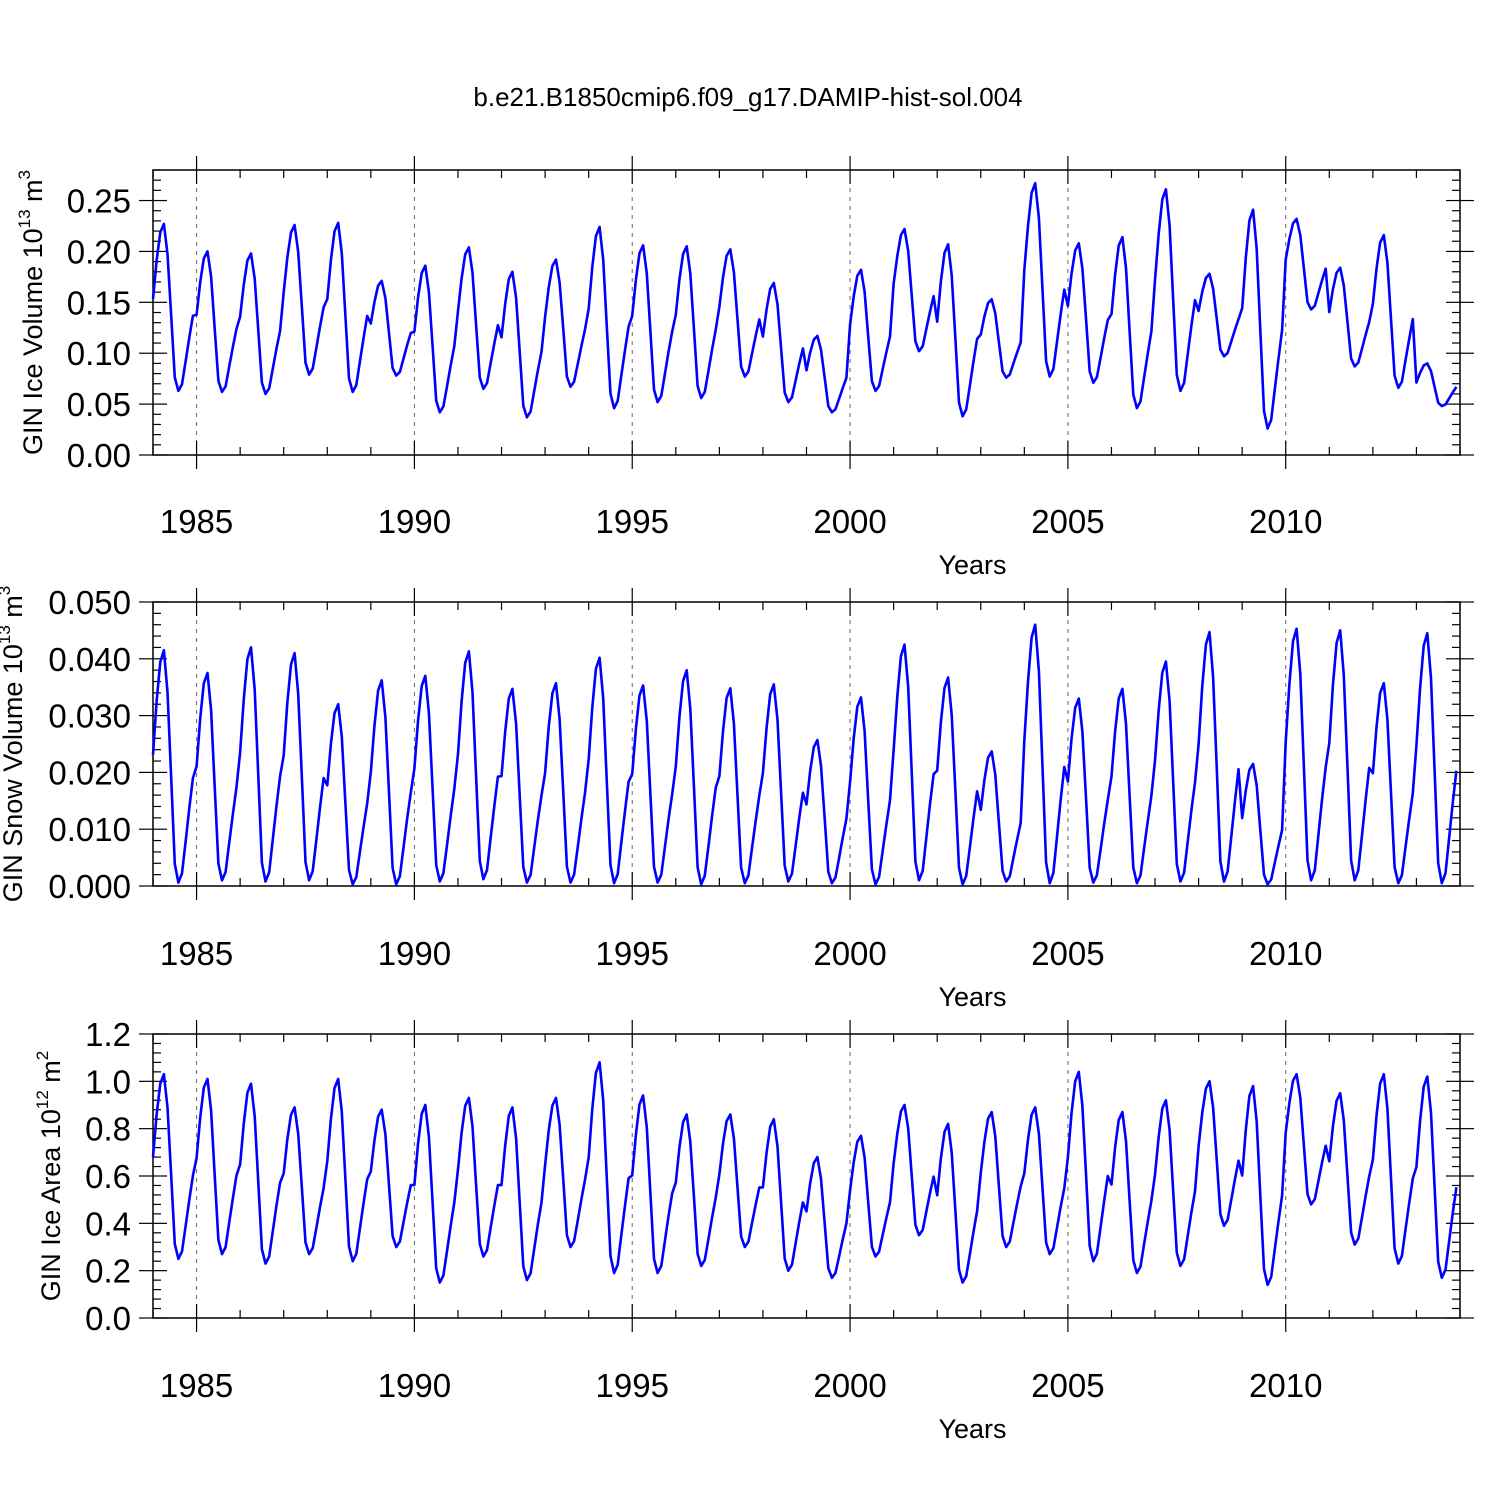 This screenshot has width=1500, height=1500. I want to click on ice-volume-y-tick-label: 0.25, so click(99, 201).